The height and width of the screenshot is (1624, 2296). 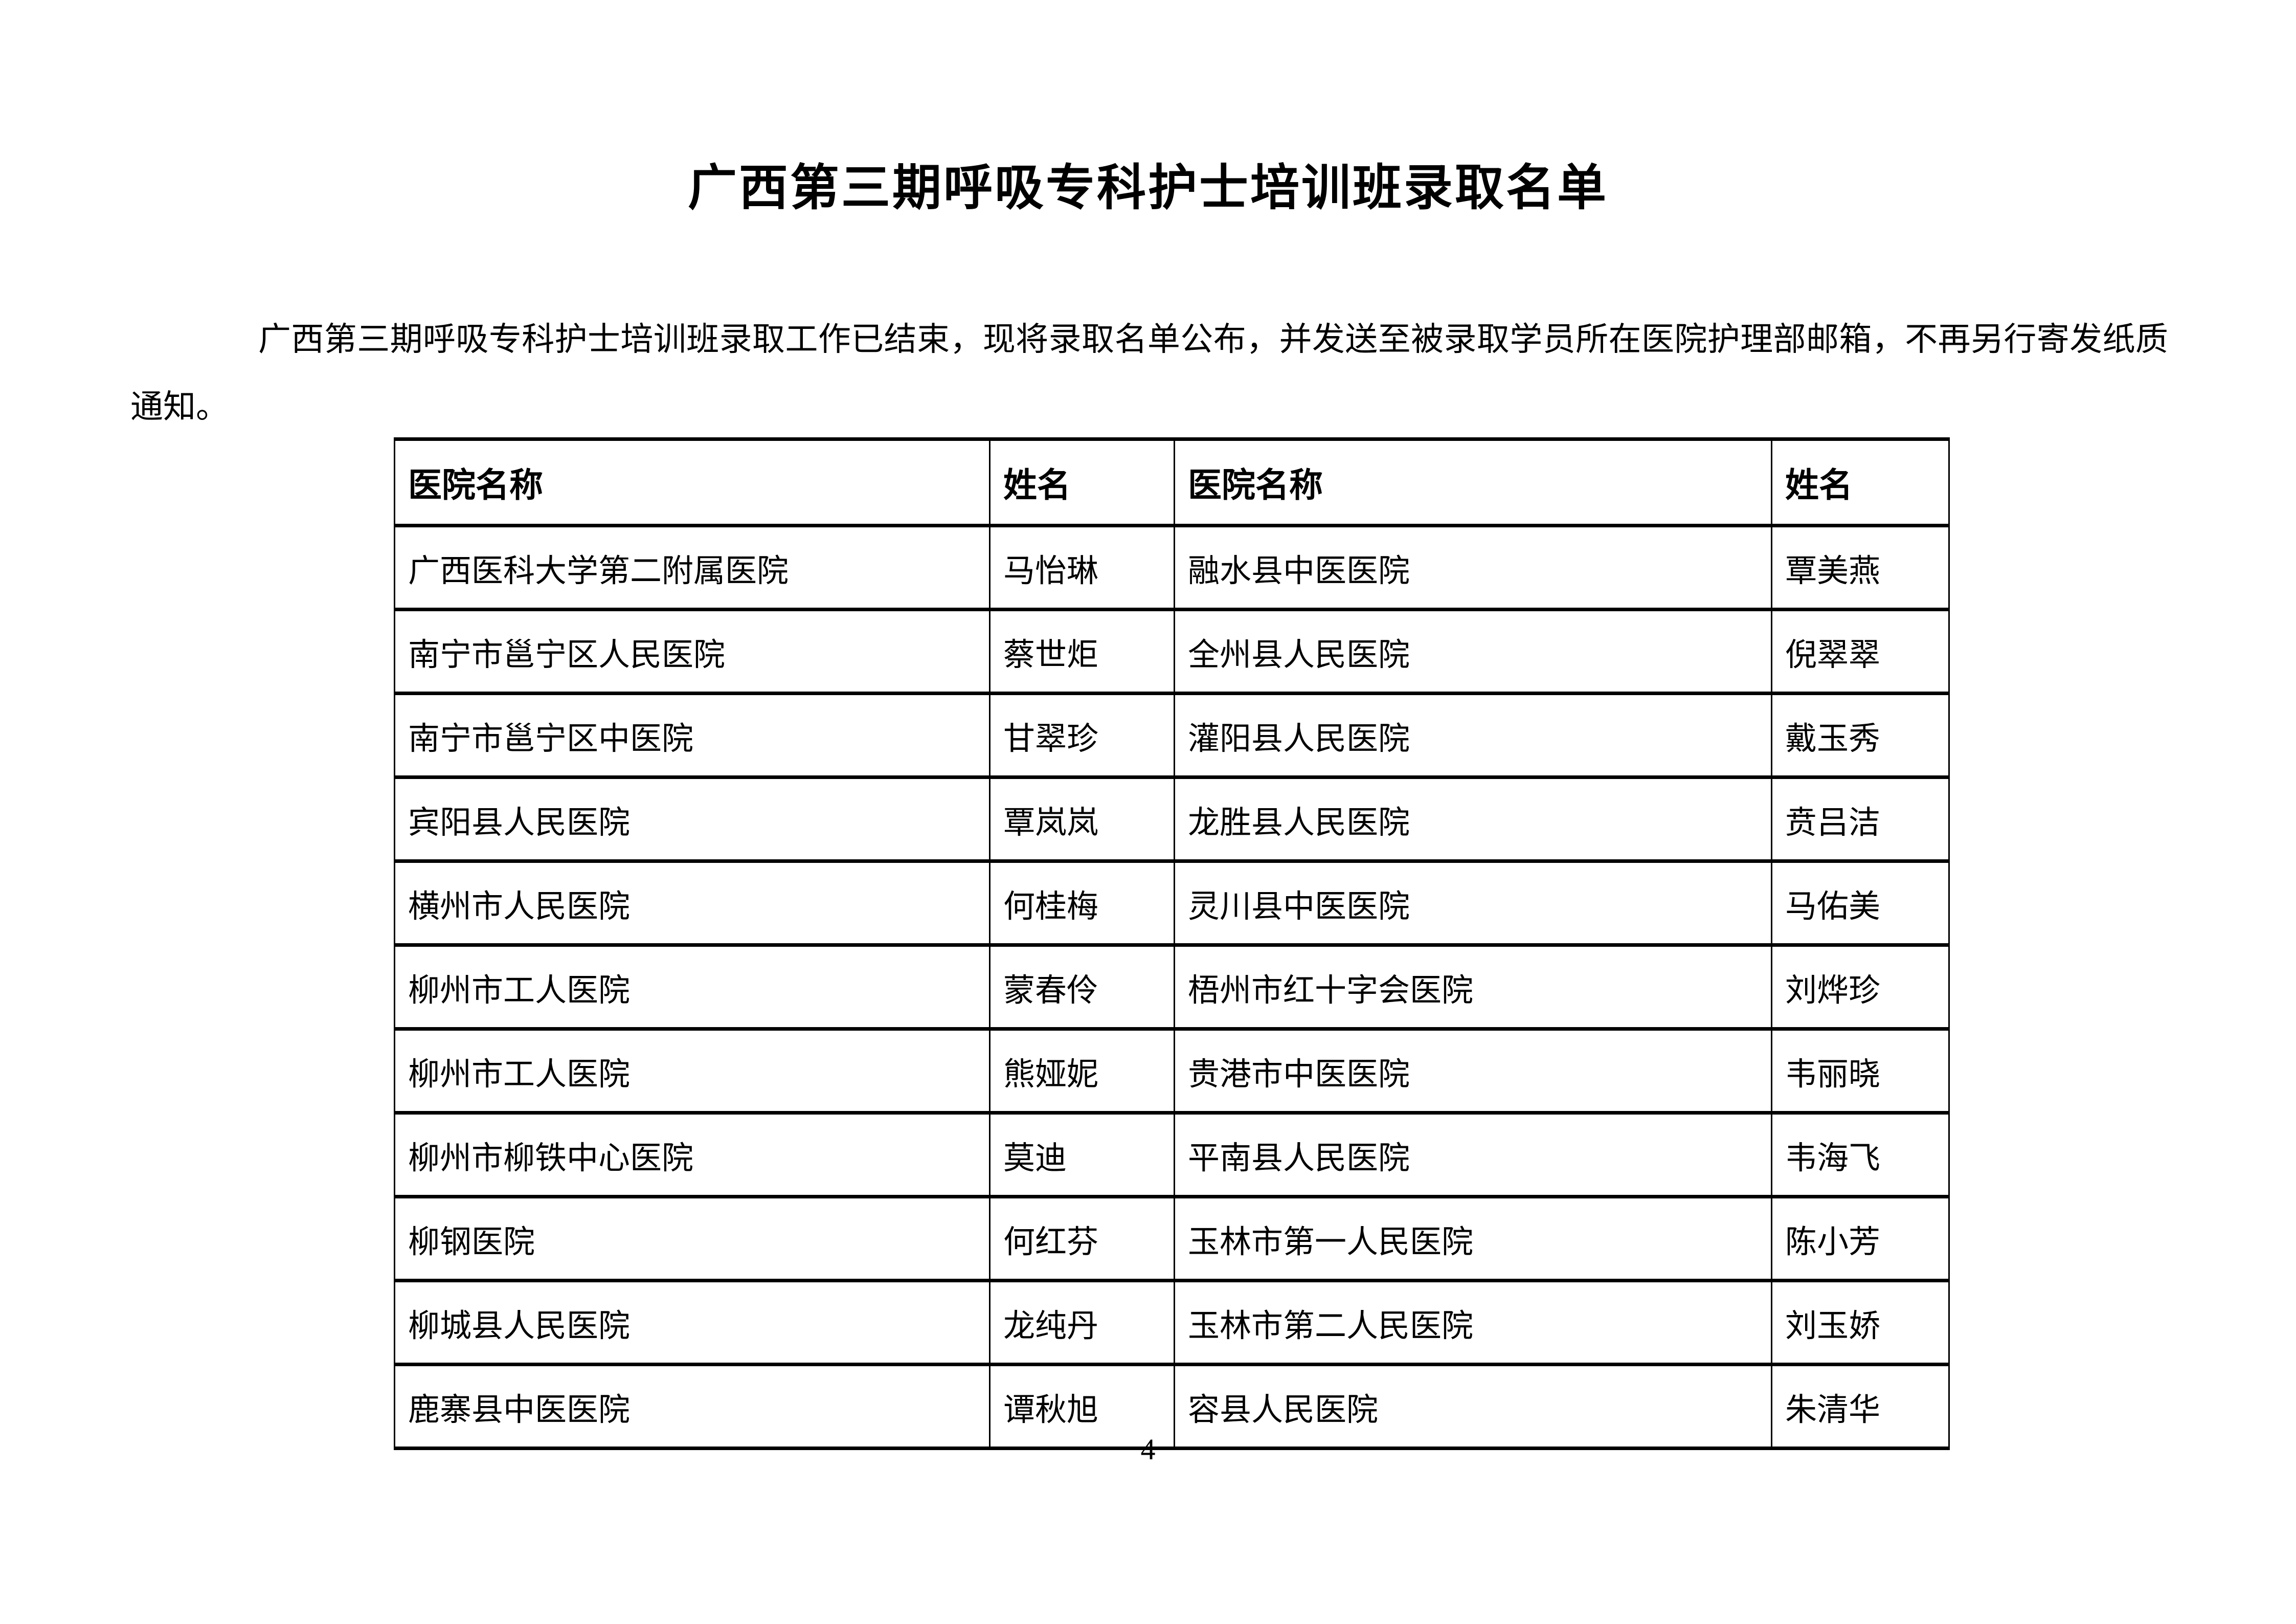 I want to click on table-row: 柳城县人民医院 龙纯丹 玉林市第二人民医院 刘玉娇, so click(x=1172, y=1323).